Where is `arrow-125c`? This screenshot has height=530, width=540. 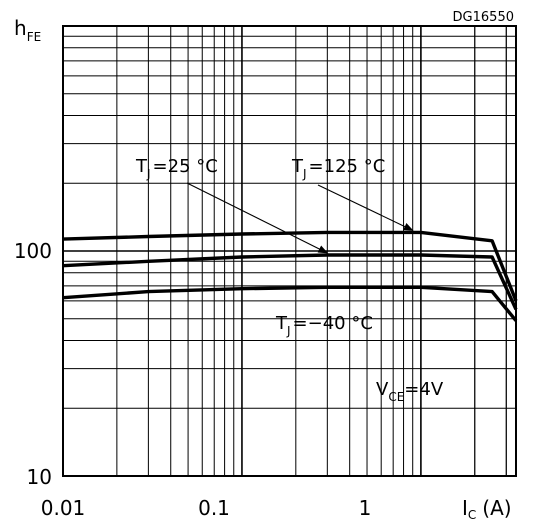
arrow-125c is located at coordinates (365, 207).